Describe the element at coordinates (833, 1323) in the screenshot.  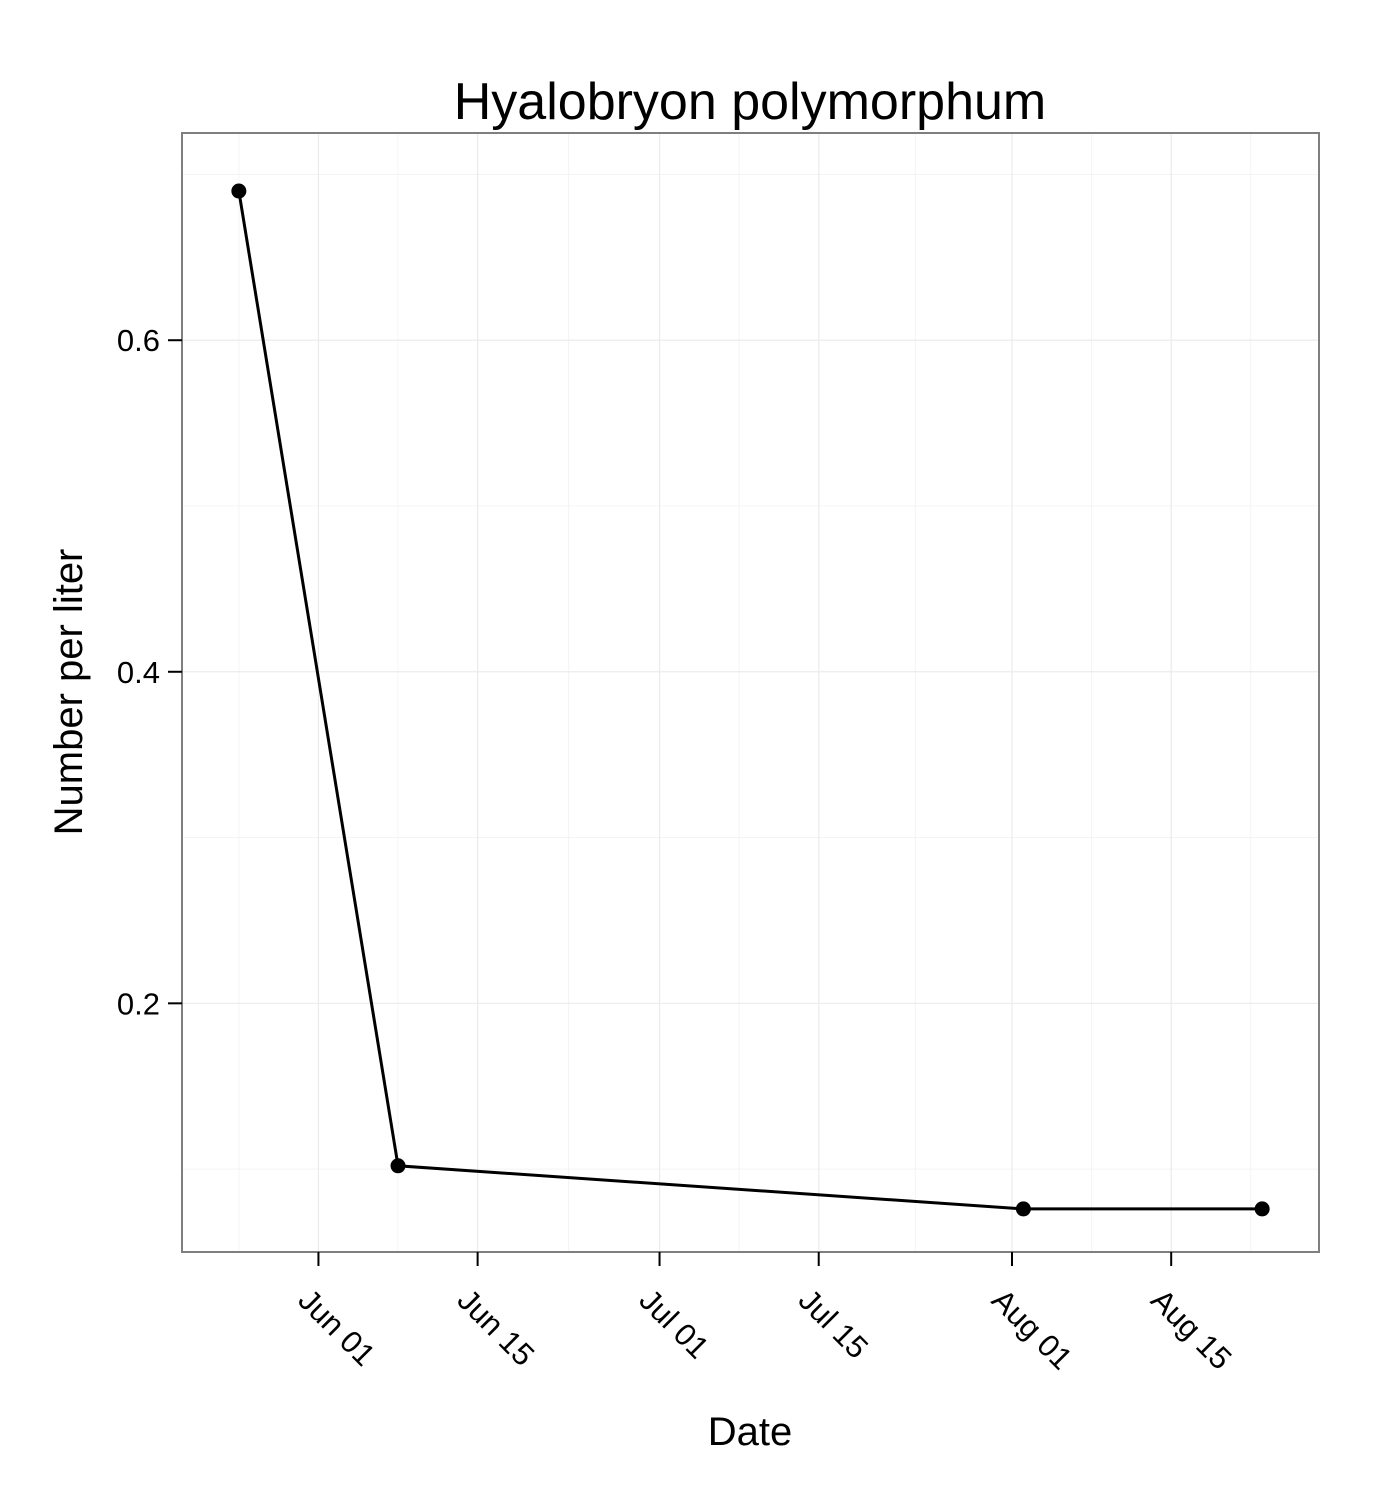
I see `x-tick-label: Jul 15` at that location.